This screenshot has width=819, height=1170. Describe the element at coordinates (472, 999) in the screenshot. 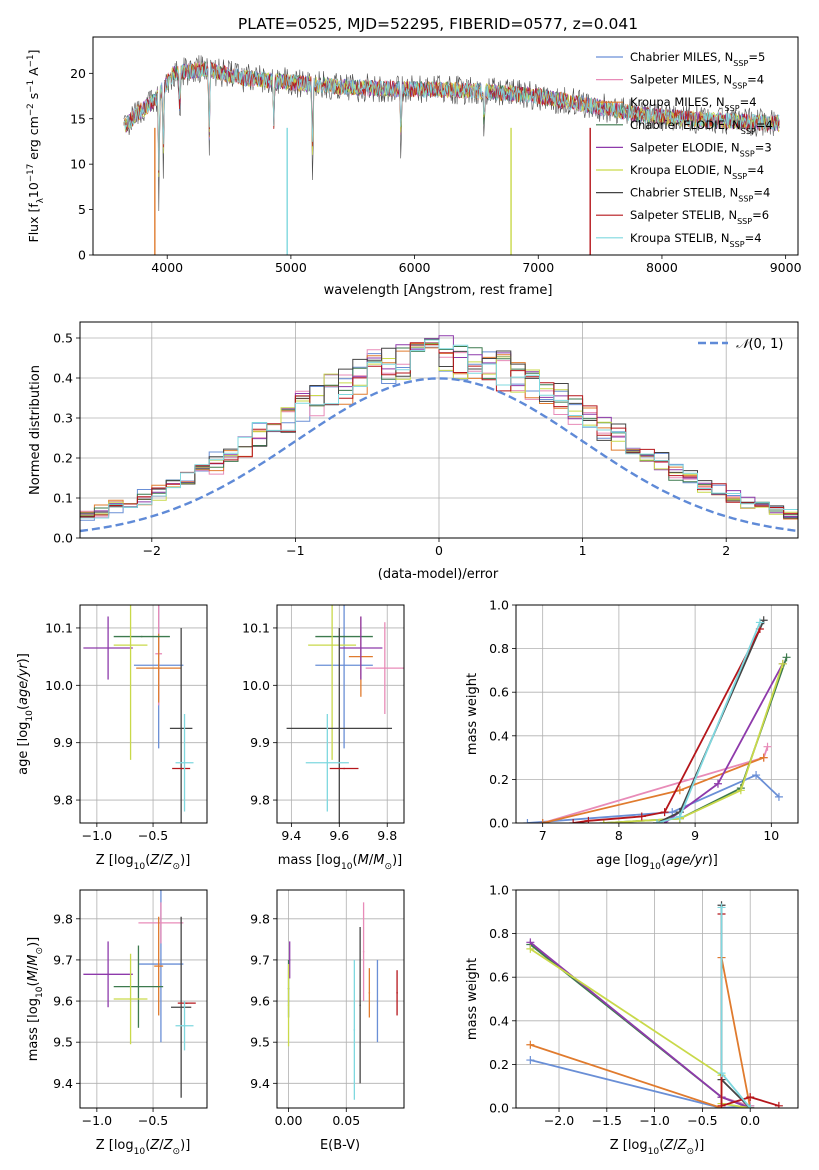

I see `y-axis-label: mass weight` at that location.